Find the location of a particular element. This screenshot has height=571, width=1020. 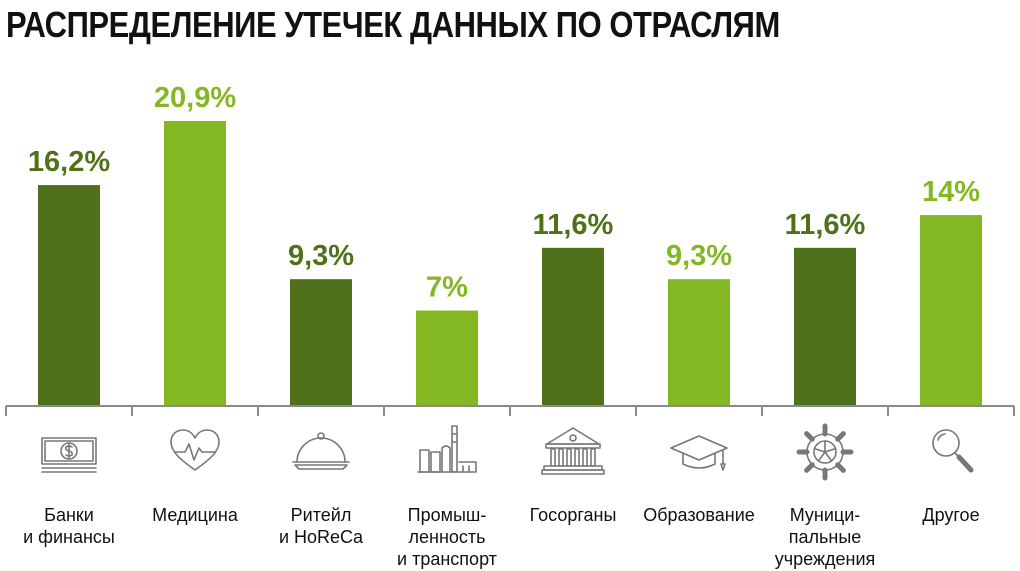

category-label-line: пальные is located at coordinates (825, 537).